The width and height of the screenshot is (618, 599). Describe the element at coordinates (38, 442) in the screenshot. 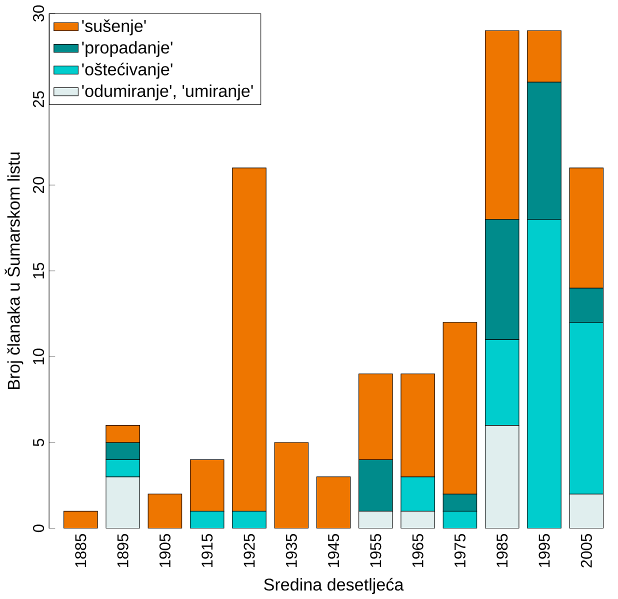

I see `y-tick-label: 5` at that location.